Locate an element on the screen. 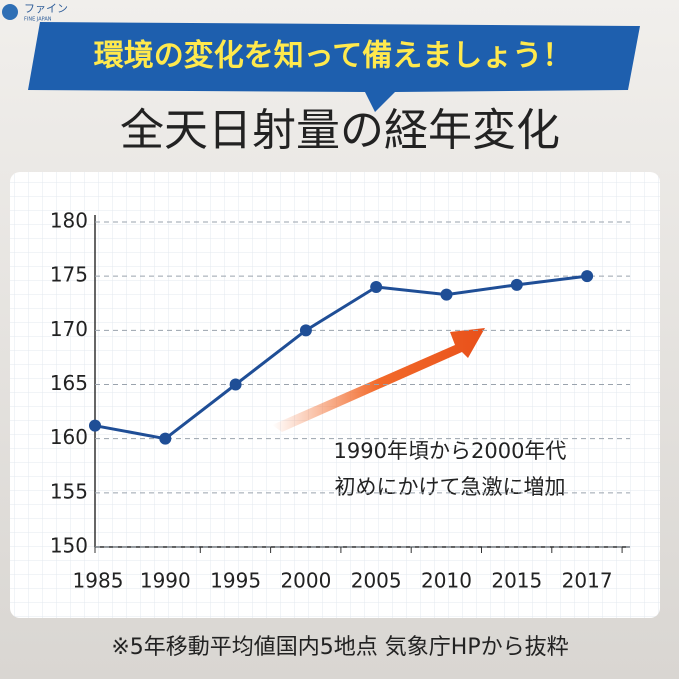  x-tick-label: 2015 is located at coordinates (516, 581).